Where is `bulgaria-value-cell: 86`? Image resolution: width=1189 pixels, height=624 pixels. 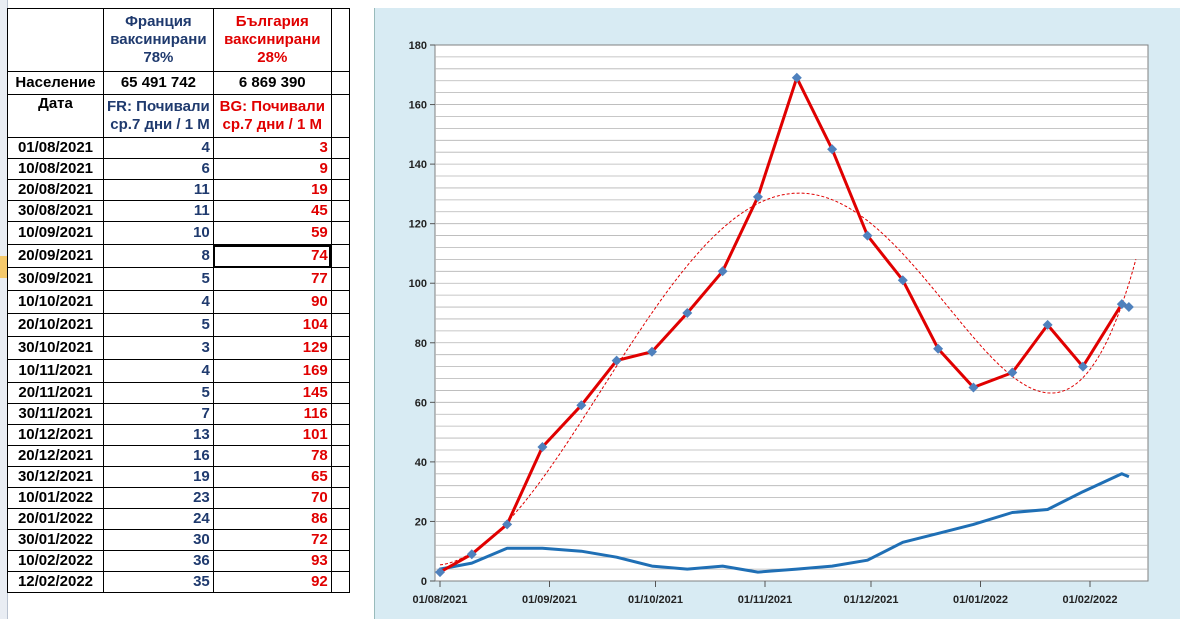
bulgaria-value-cell: 86 is located at coordinates (272, 519).